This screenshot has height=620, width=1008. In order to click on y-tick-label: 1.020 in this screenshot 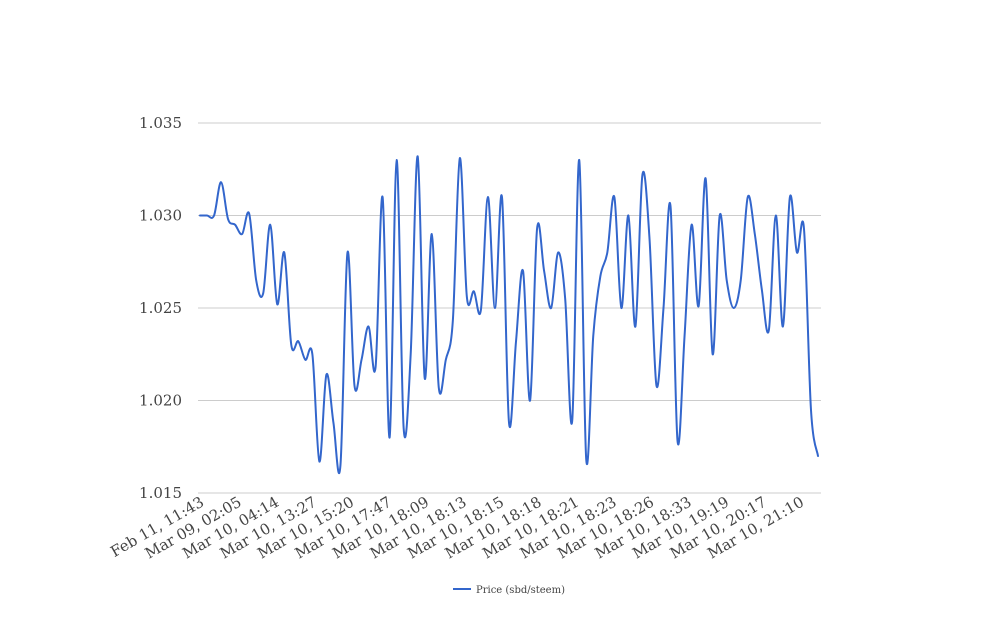, I will do `click(160, 401)`.